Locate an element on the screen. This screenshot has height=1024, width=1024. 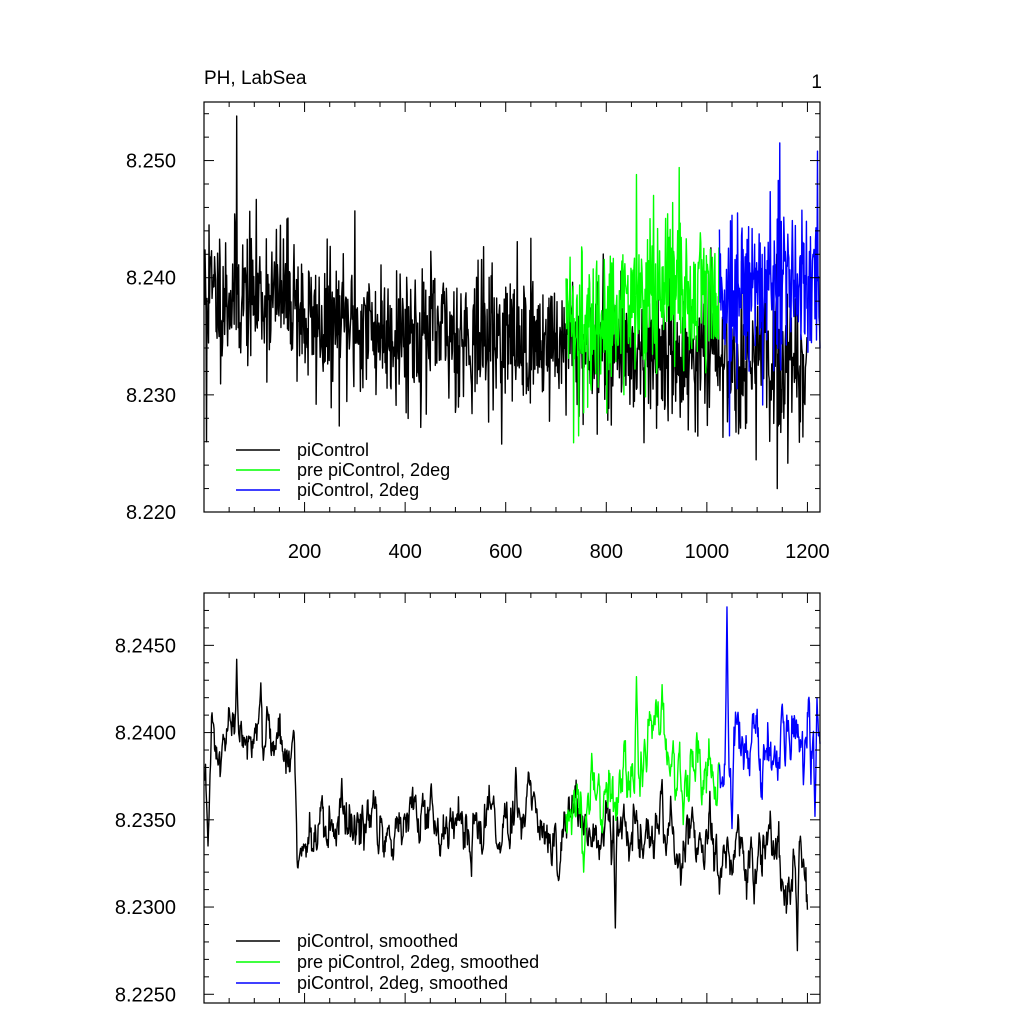
panel-label: 1 is located at coordinates (816, 82).